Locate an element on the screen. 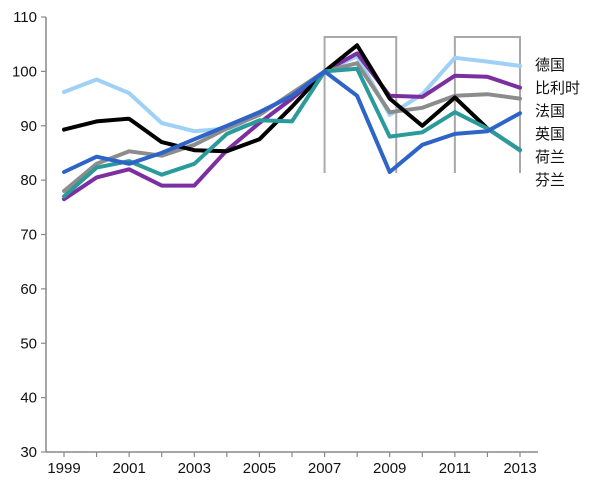  y-tick-label: 40 is located at coordinates (28, 398).